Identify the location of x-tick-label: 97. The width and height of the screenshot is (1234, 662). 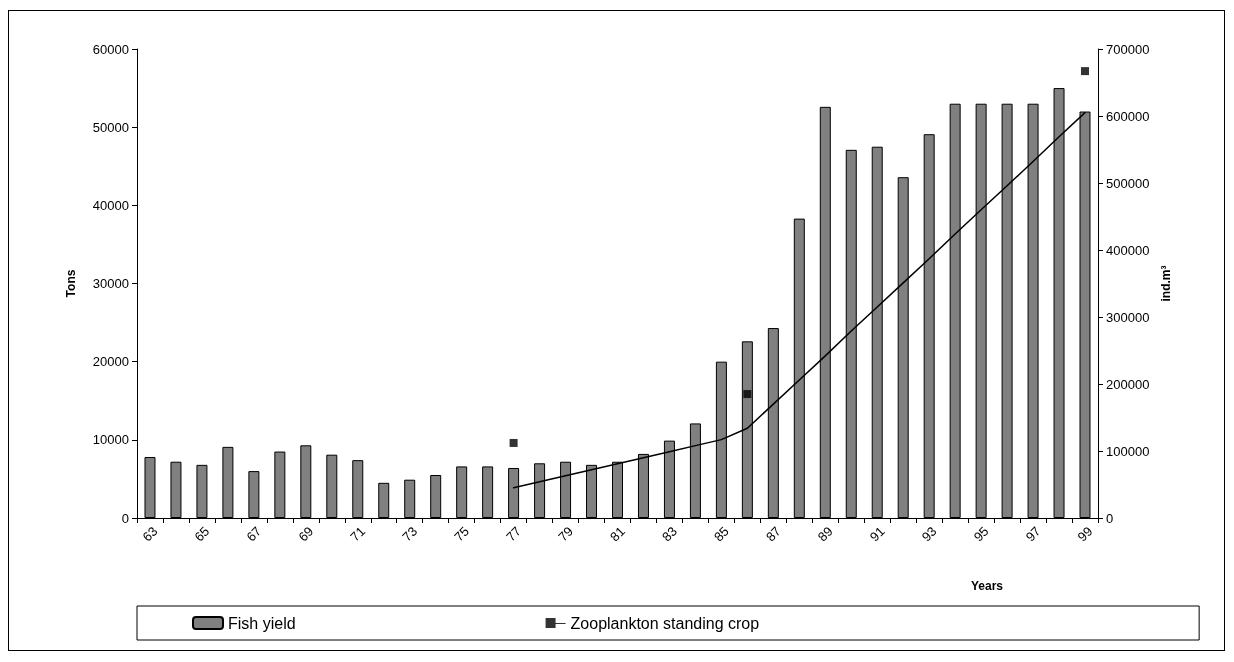
(1033, 534).